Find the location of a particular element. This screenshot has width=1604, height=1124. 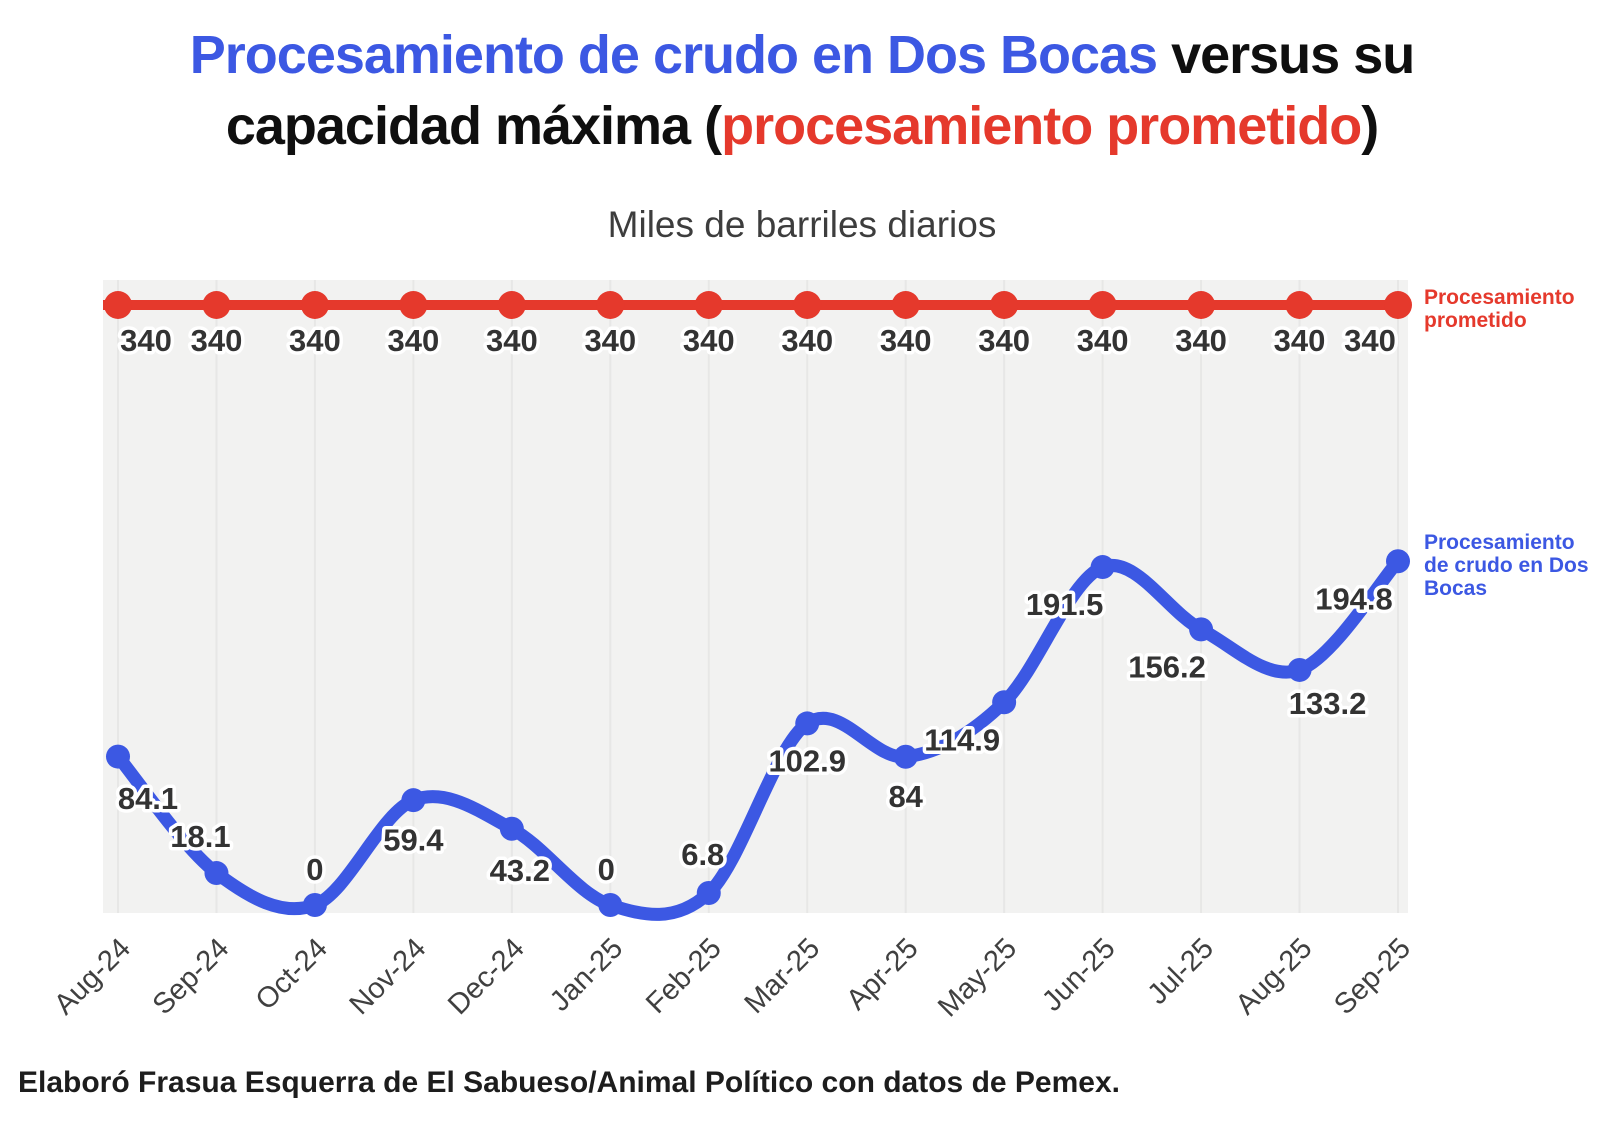

actual-value-label: 18.1 is located at coordinates (200, 836).